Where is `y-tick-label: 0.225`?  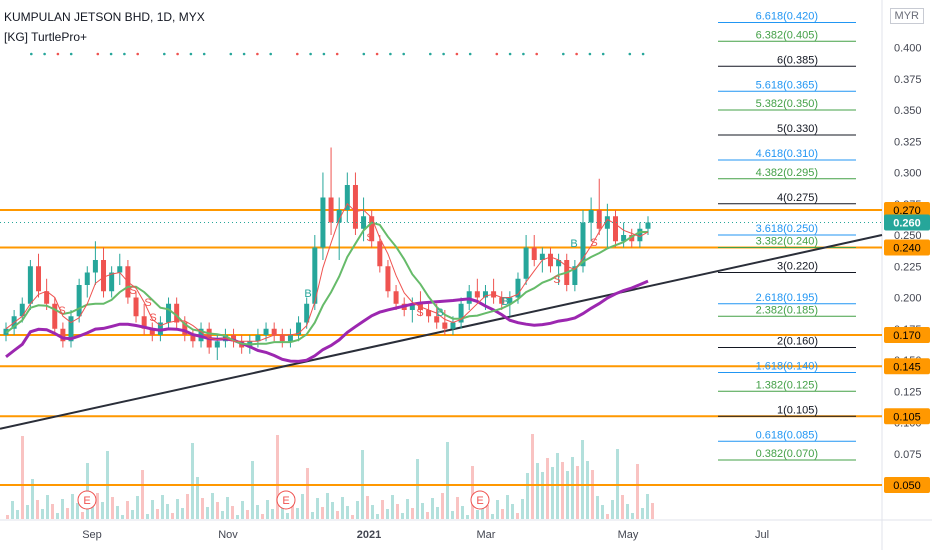
y-tick-label: 0.225 is located at coordinates (908, 267).